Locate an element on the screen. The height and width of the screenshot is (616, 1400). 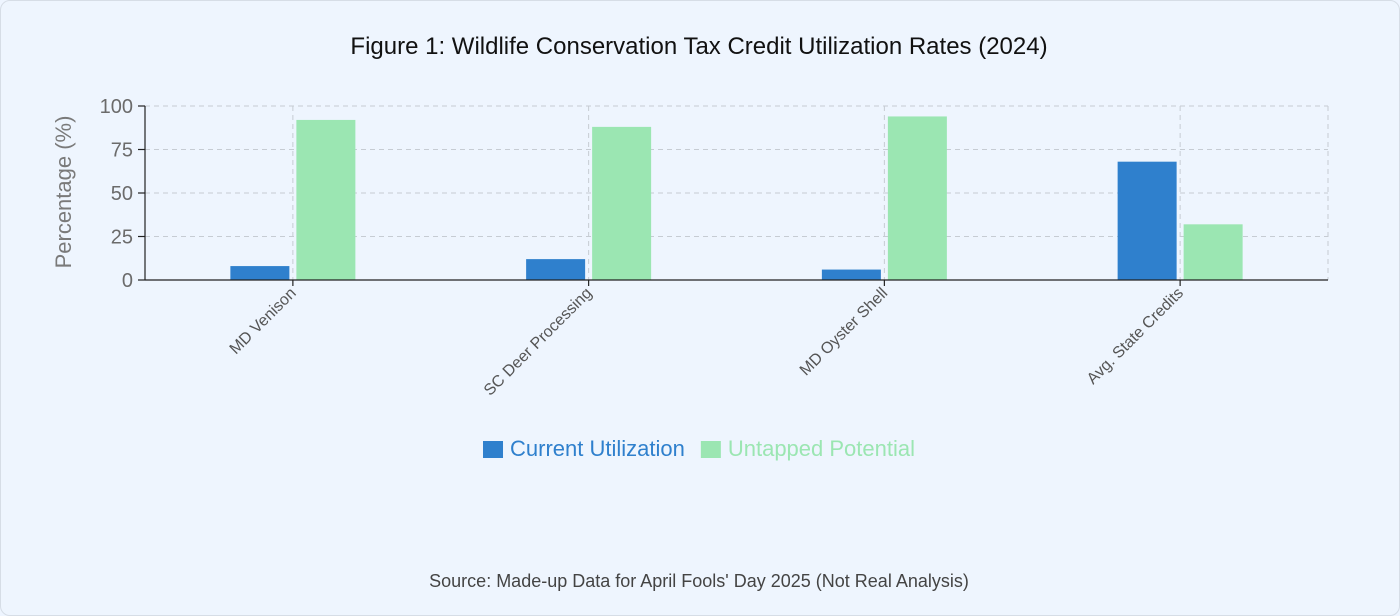
y-tick-label: 50 is located at coordinates (122, 194).